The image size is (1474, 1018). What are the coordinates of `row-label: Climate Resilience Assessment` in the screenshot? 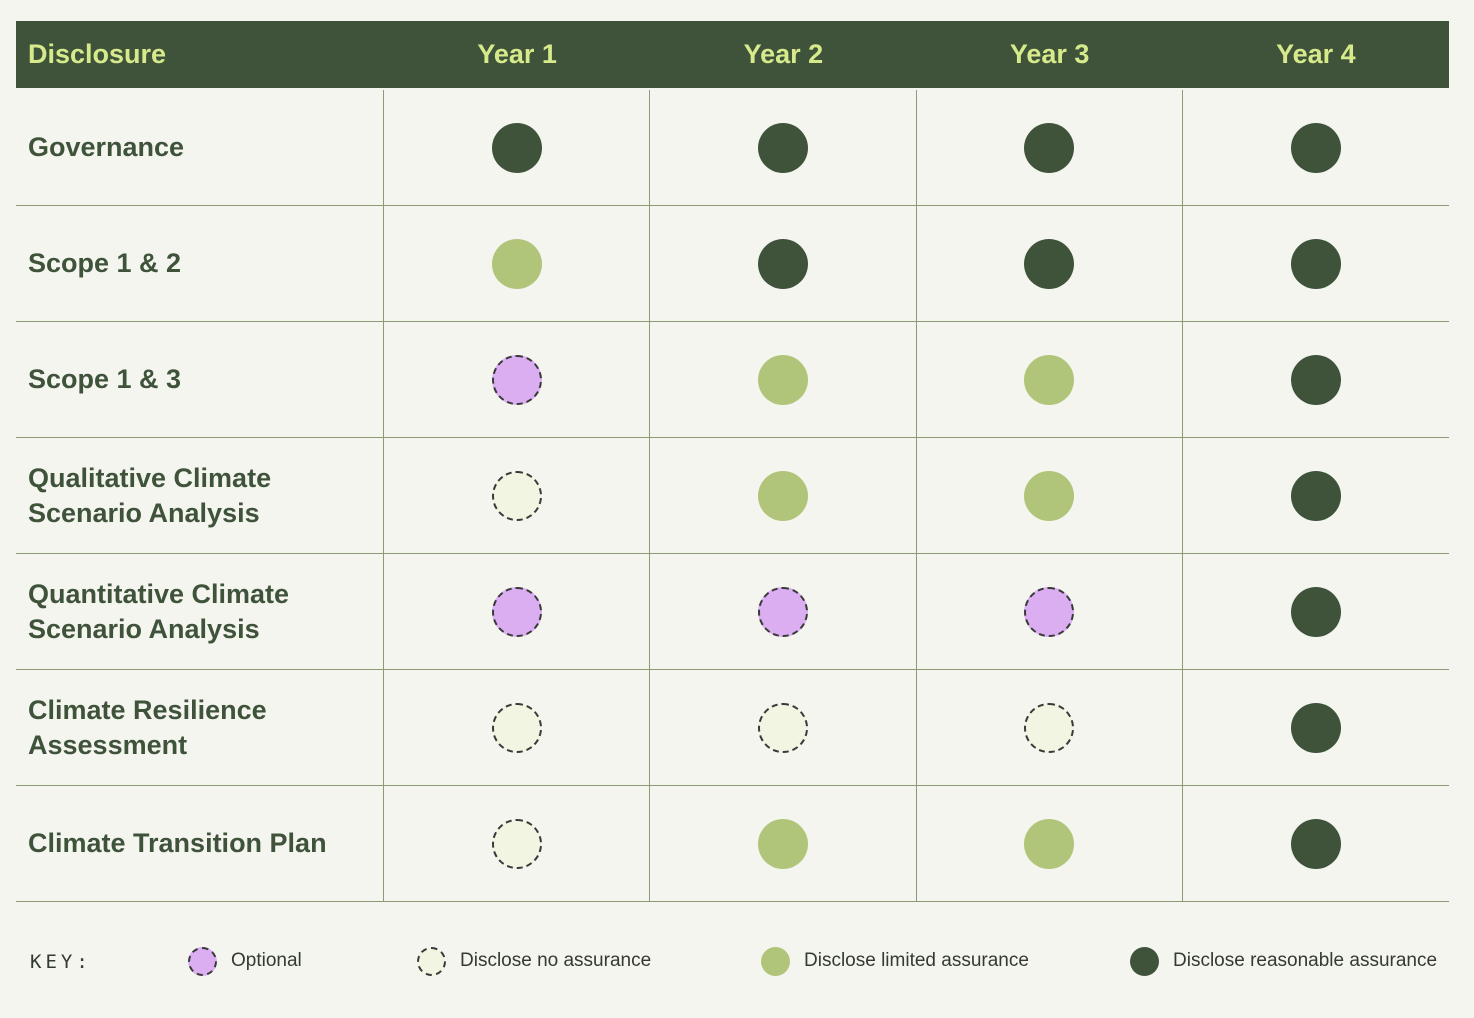 It's located at (200, 727).